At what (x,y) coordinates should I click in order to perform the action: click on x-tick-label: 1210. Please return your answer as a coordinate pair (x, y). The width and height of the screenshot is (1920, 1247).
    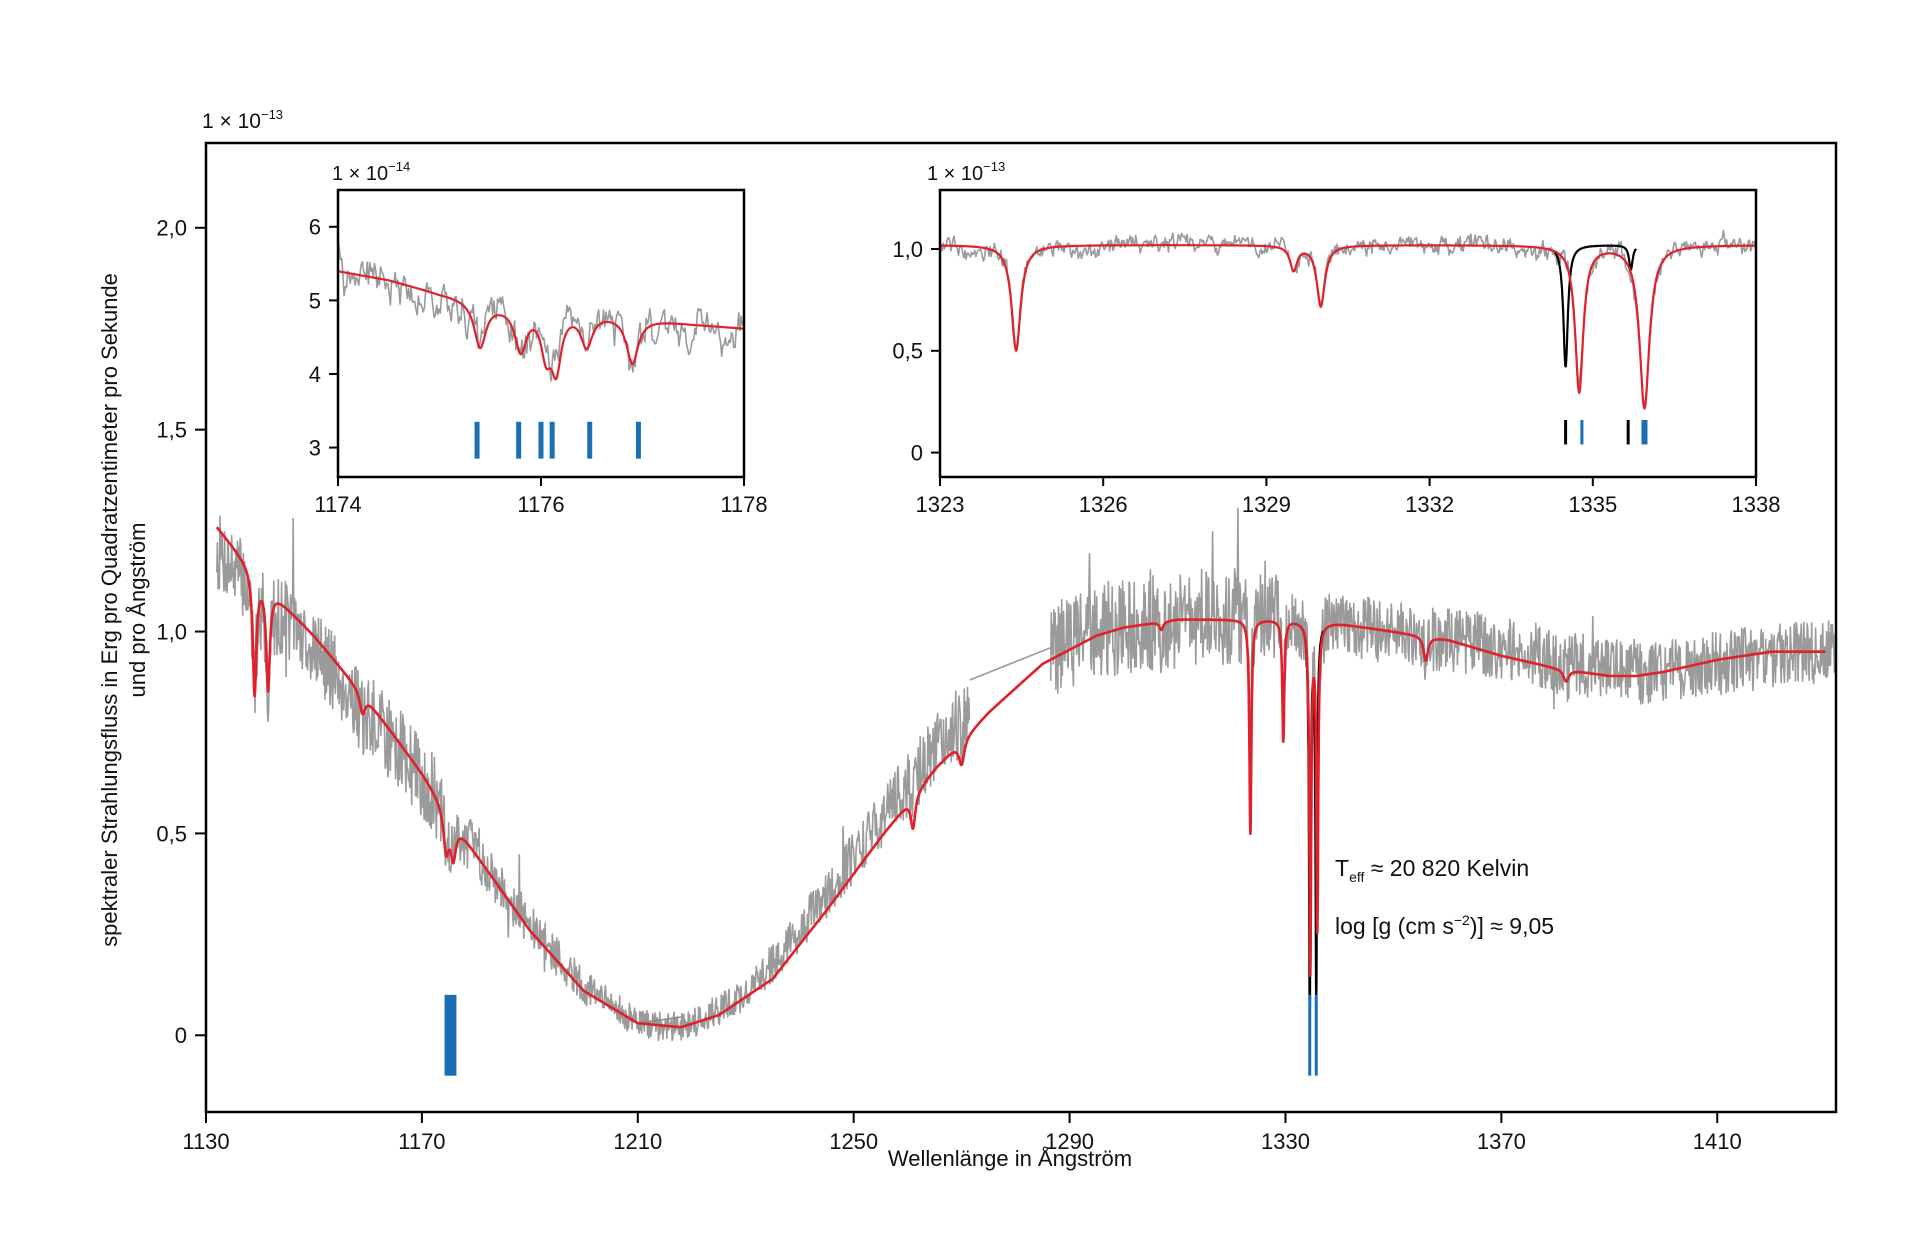
    Looking at the image, I should click on (637, 1141).